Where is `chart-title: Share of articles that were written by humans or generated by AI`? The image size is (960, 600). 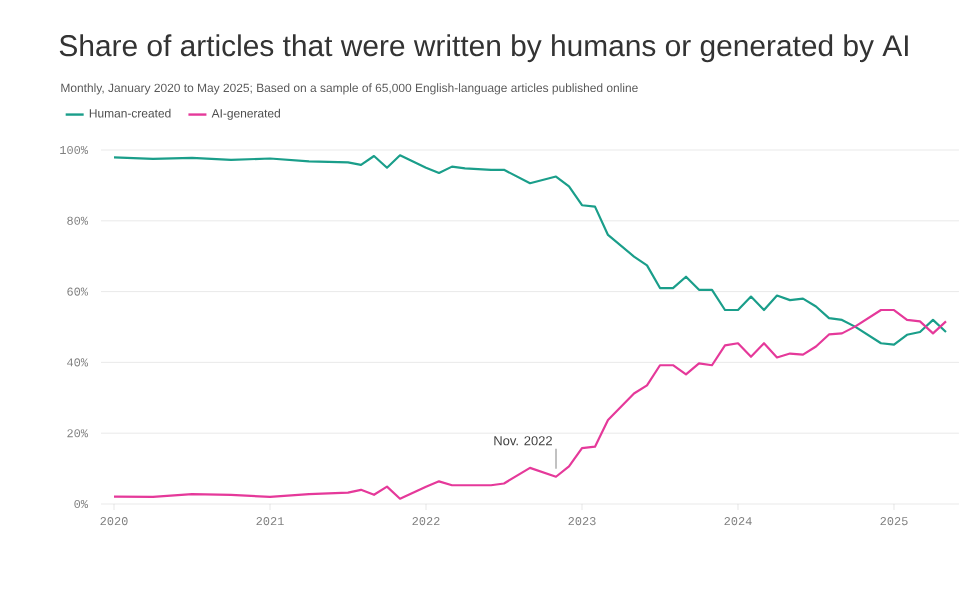
chart-title: Share of articles that were written by humans or generated by AI is located at coordinates (483, 48).